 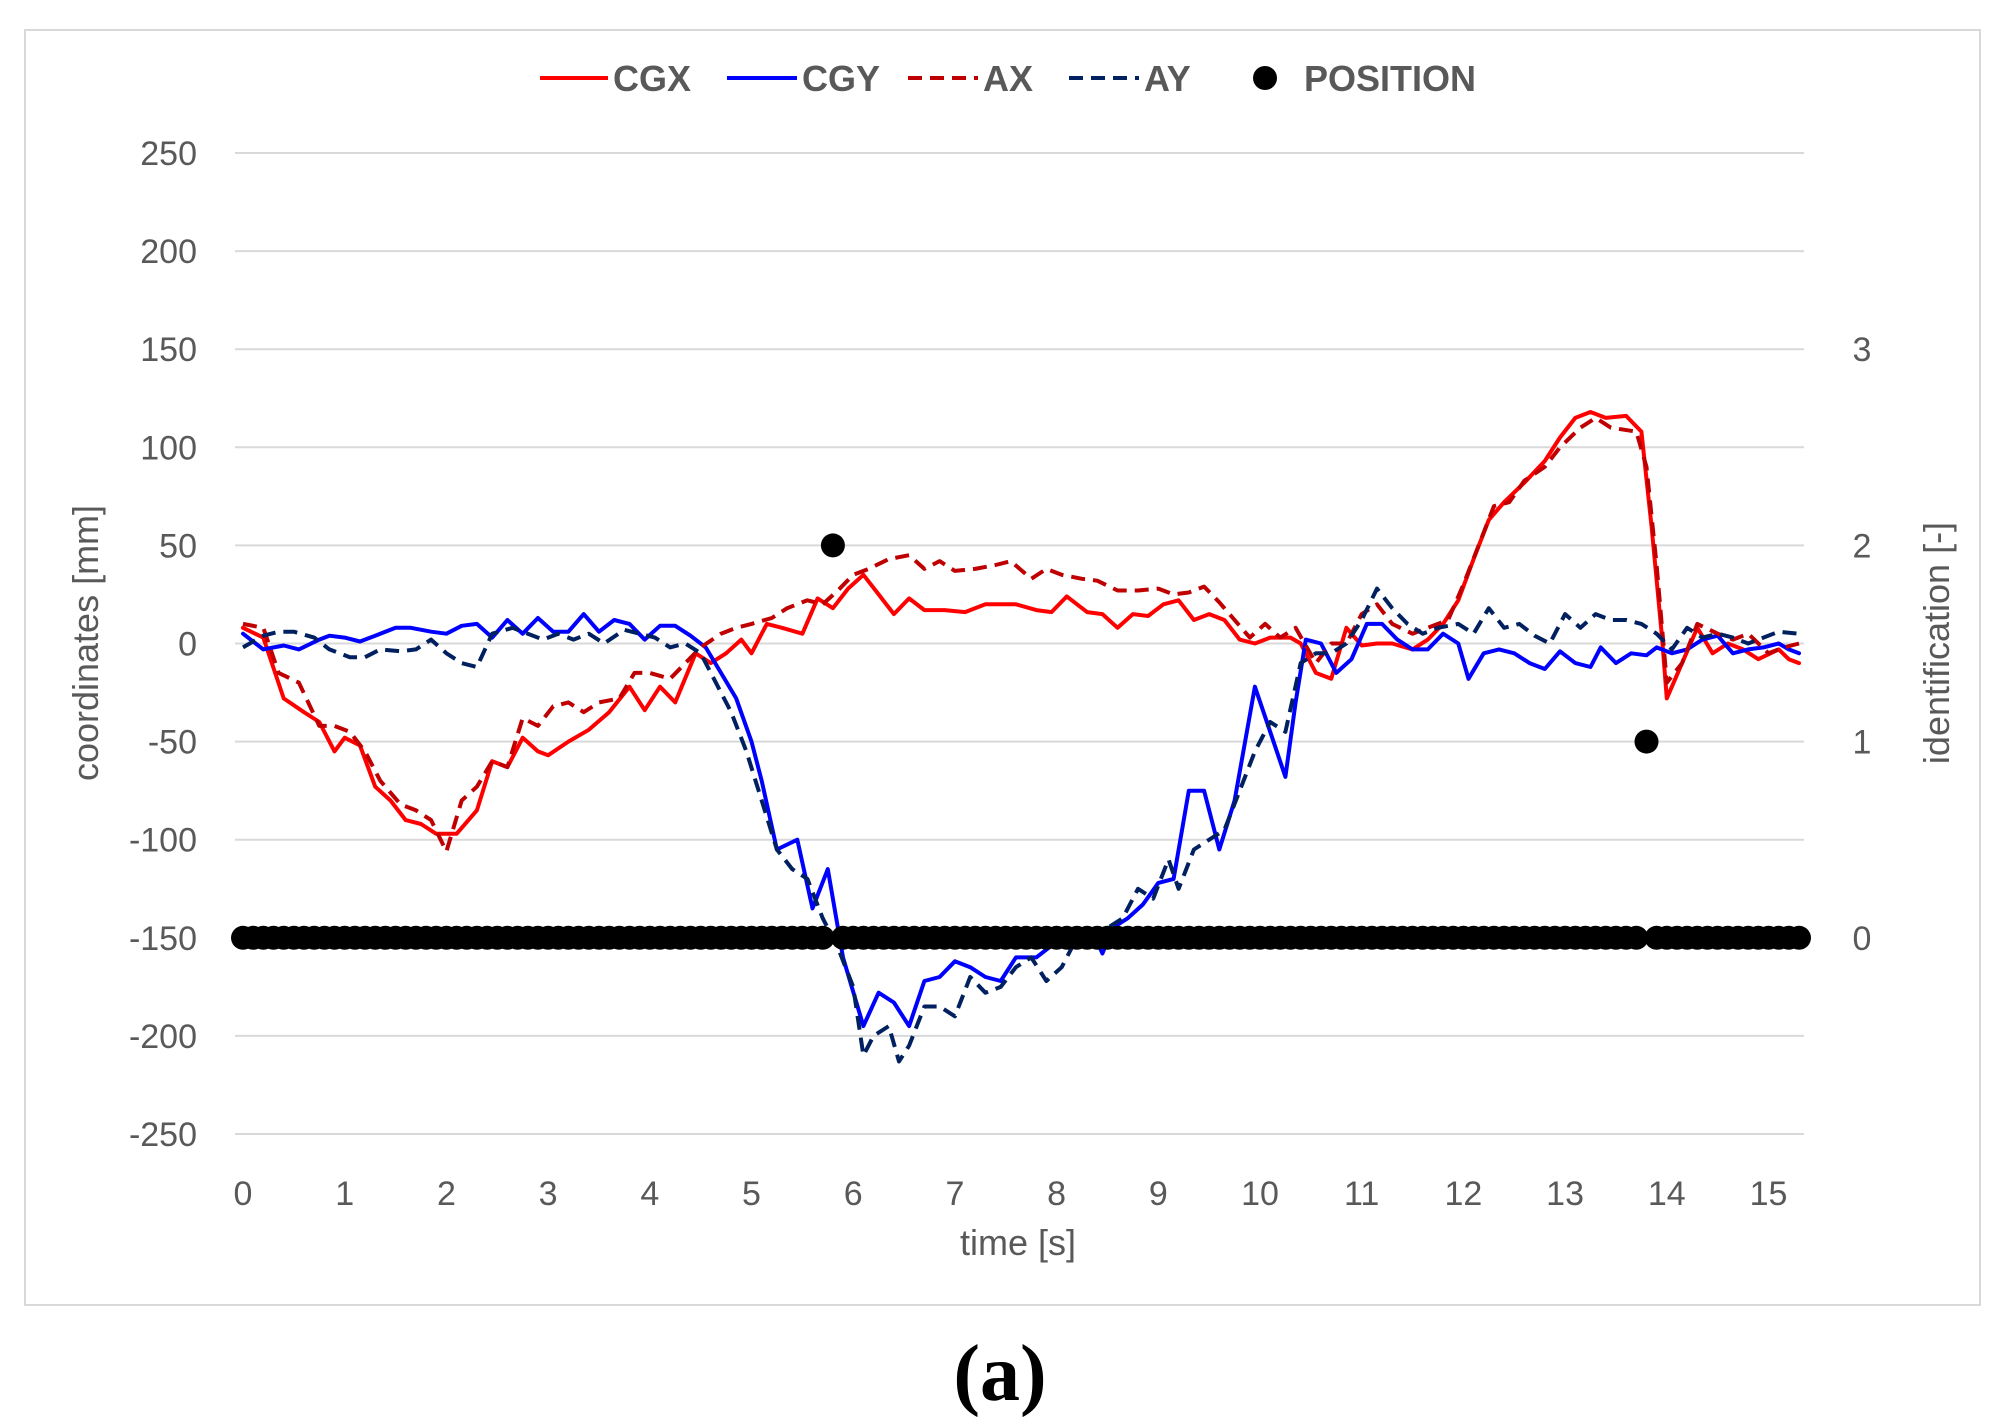 I want to click on figure-caption: (a), so click(x=999, y=1374).